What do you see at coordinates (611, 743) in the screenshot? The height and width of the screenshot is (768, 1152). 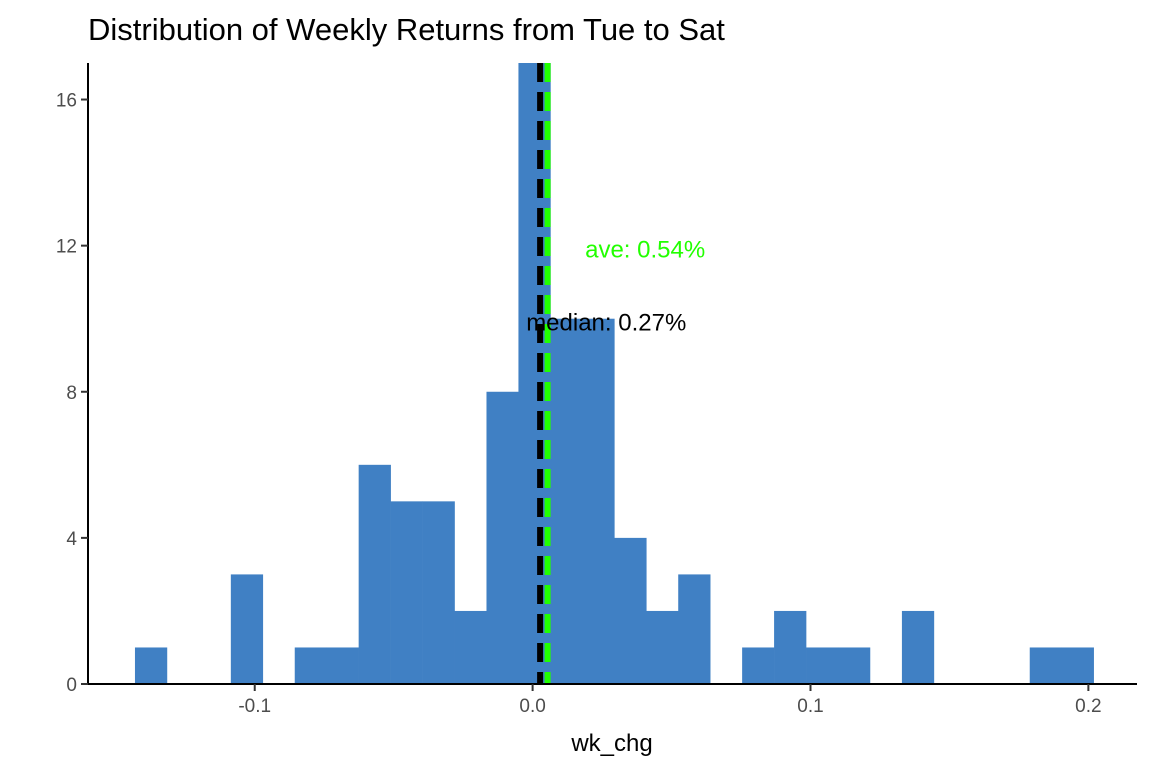 I see `x-axis-title: wk_chg` at bounding box center [611, 743].